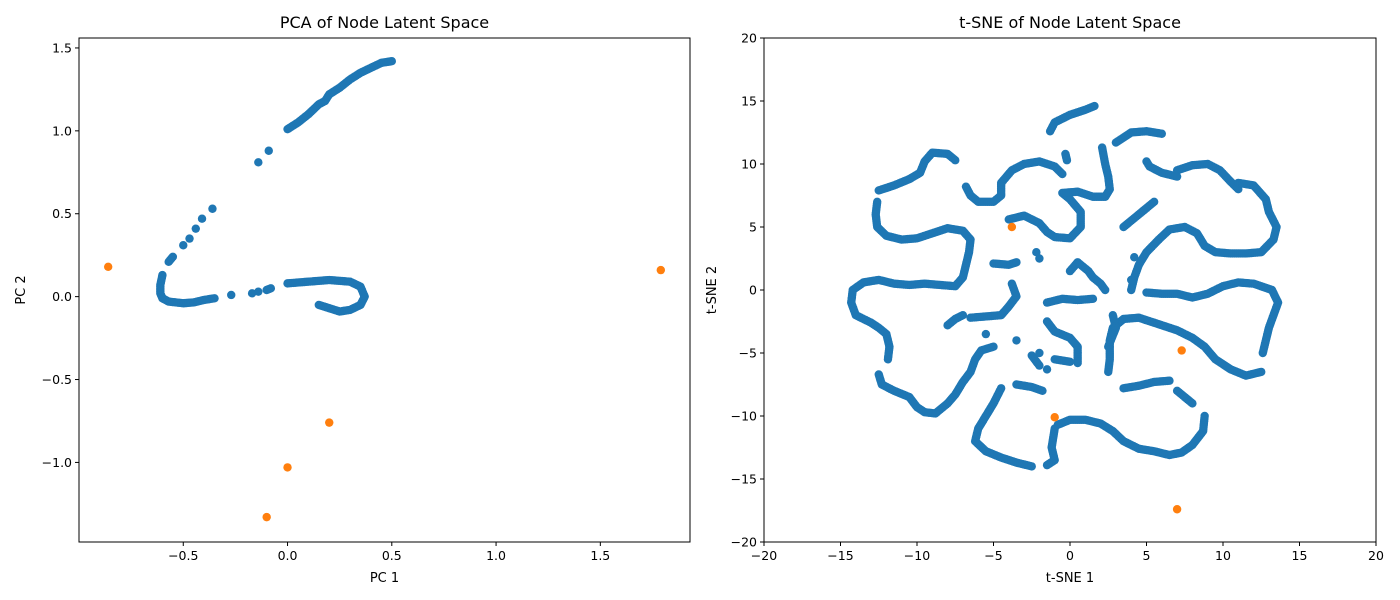 The image size is (1400, 600). Describe the element at coordinates (392, 555) in the screenshot. I see `pca-x-tick-label: 0.5` at that location.